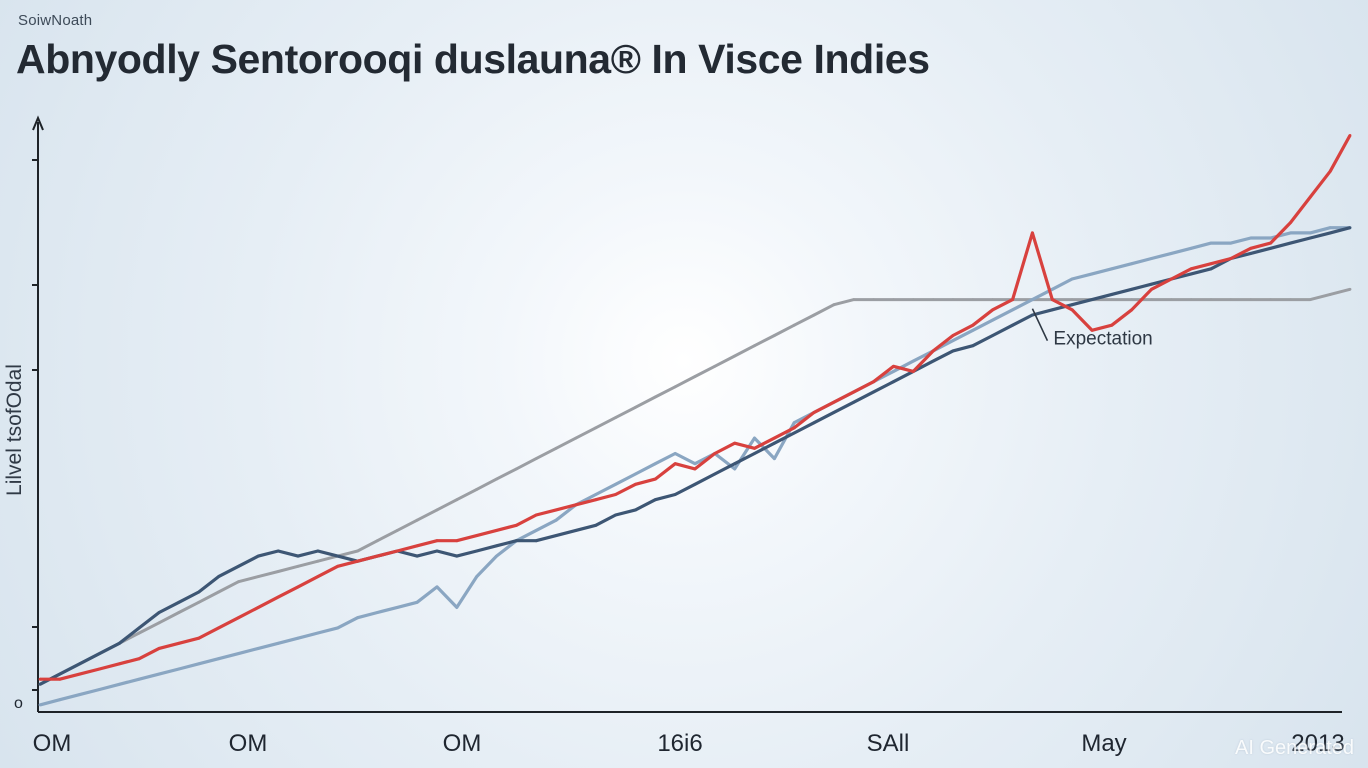 This screenshot has width=1368, height=768. What do you see at coordinates (1040, 325) in the screenshot?
I see `annotation-leader` at bounding box center [1040, 325].